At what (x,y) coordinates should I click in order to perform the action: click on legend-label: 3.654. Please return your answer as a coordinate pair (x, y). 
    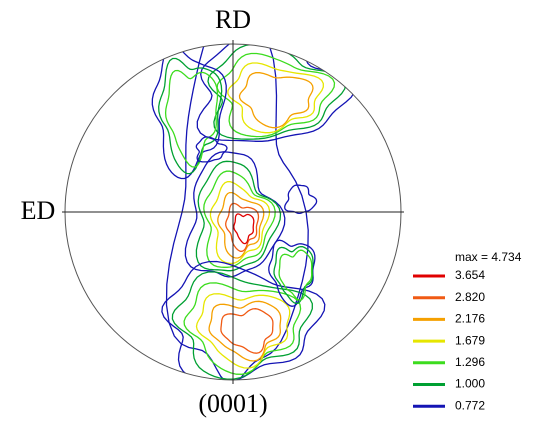
    Looking at the image, I should click on (470, 275).